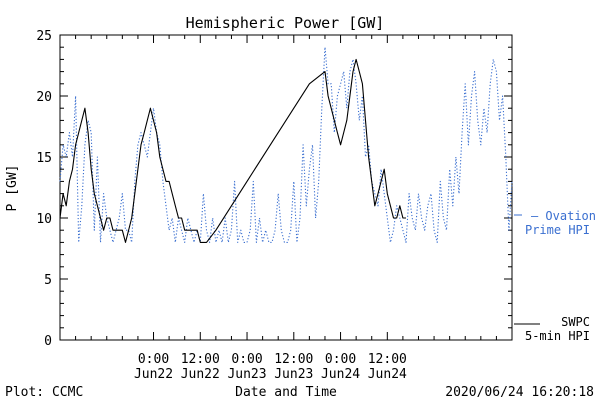 This screenshot has height=400, width=600. Describe the element at coordinates (44, 219) in the screenshot. I see `y-tick-label: 10` at that location.